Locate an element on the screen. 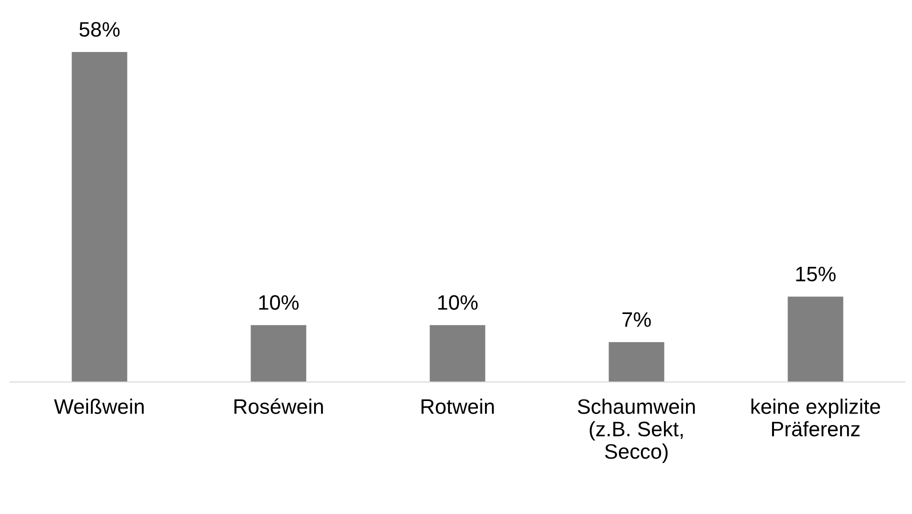 This screenshot has height=514, width=912. data-label: 58% is located at coordinates (99, 29).